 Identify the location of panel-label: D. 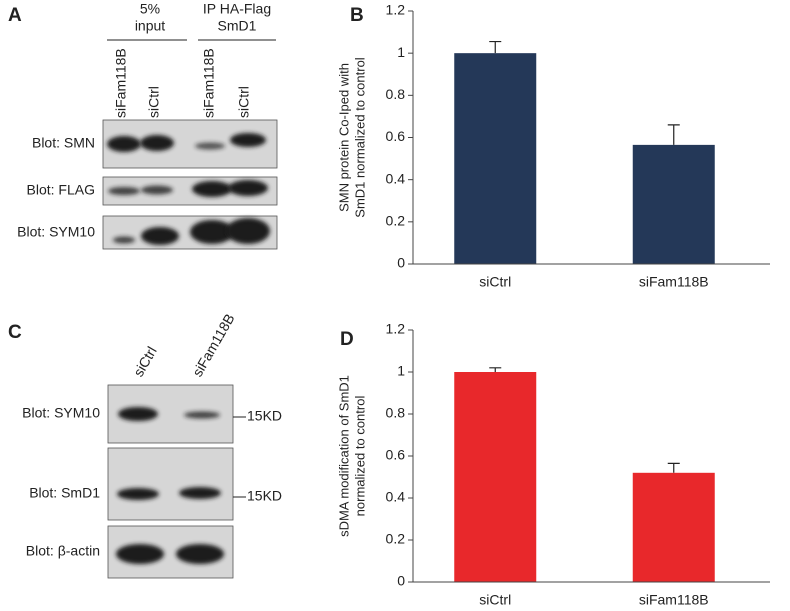
(347, 339).